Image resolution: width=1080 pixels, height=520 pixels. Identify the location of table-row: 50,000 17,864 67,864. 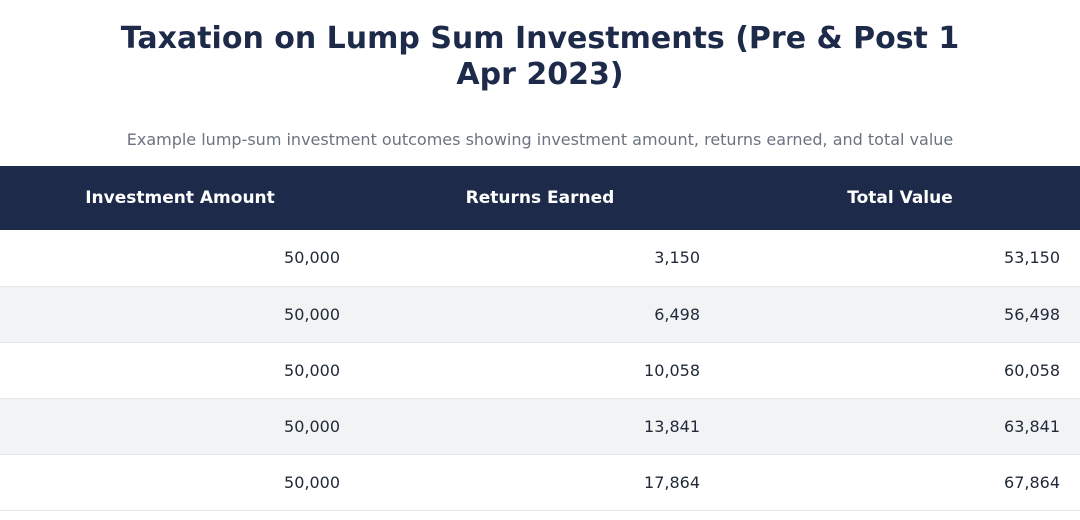
(540, 482).